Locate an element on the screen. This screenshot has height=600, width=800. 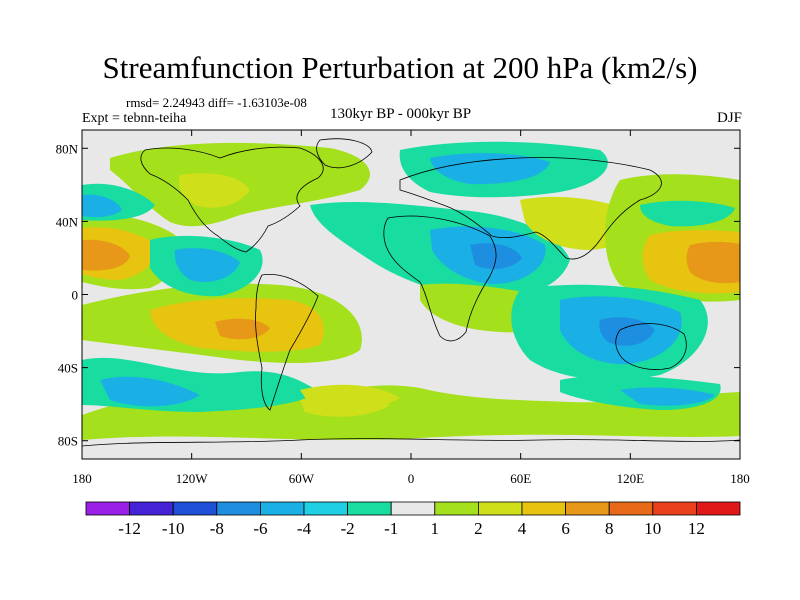
colorbar-label: 6 is located at coordinates (565, 528).